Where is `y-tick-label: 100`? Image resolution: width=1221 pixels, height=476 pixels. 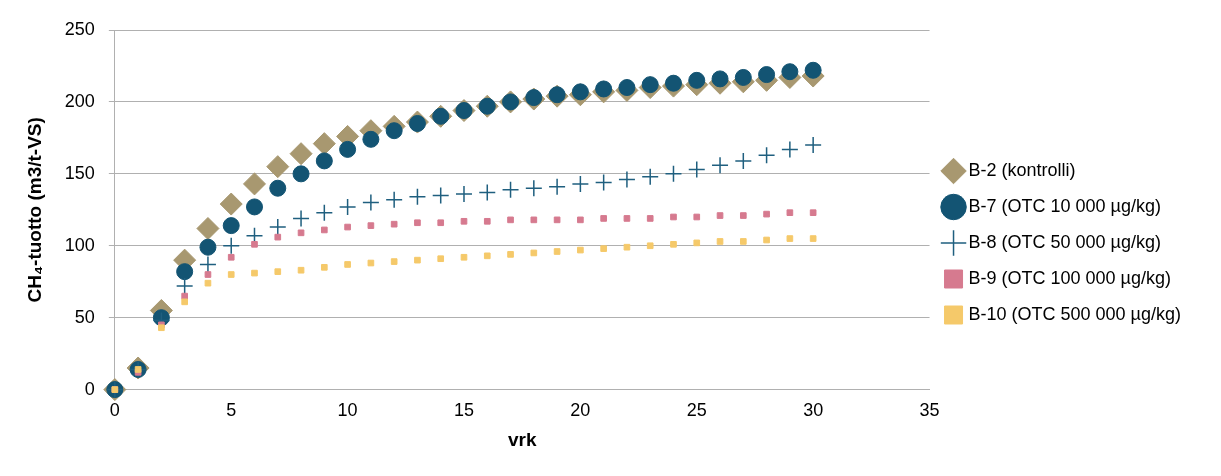 y-tick-label: 100 is located at coordinates (79, 244).